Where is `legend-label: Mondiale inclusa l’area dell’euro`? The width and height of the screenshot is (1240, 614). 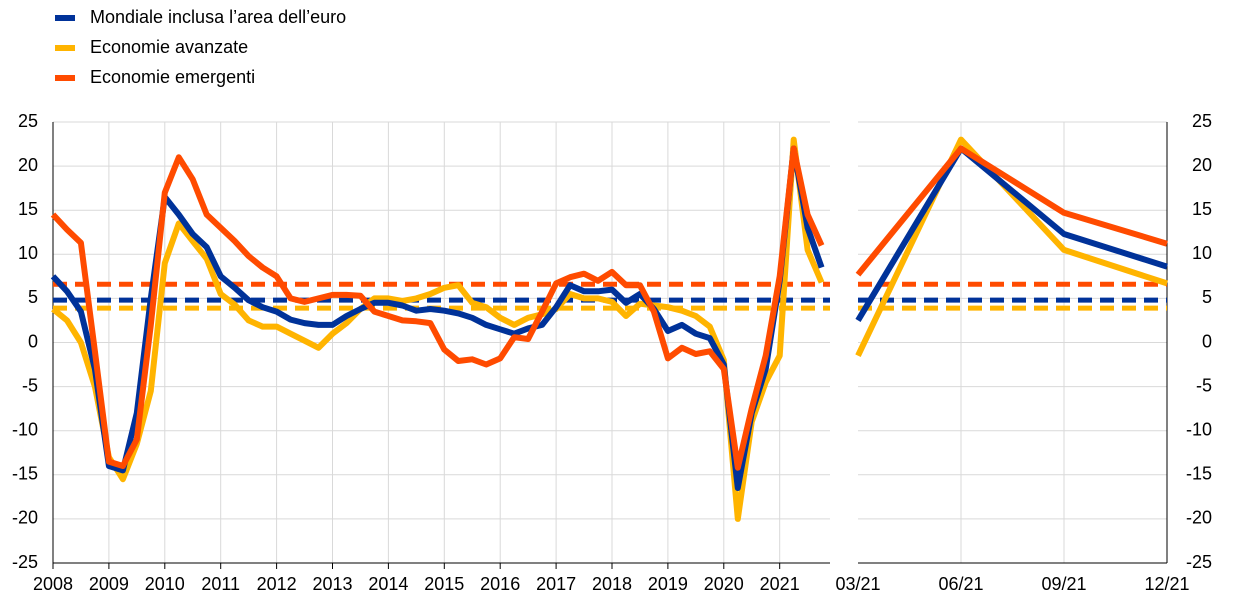 legend-label: Mondiale inclusa l’area dell’euro is located at coordinates (218, 17).